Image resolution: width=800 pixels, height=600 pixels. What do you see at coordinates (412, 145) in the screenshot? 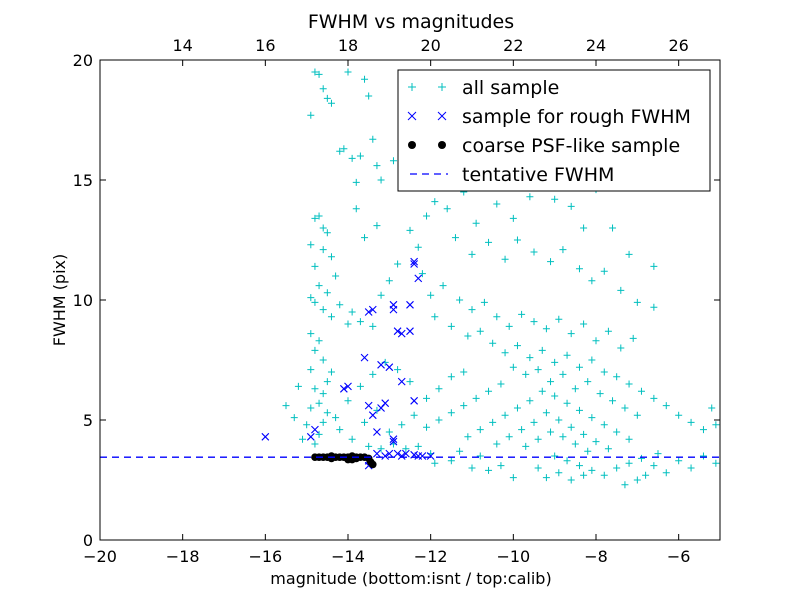
I see `legend-marker` at bounding box center [412, 145].